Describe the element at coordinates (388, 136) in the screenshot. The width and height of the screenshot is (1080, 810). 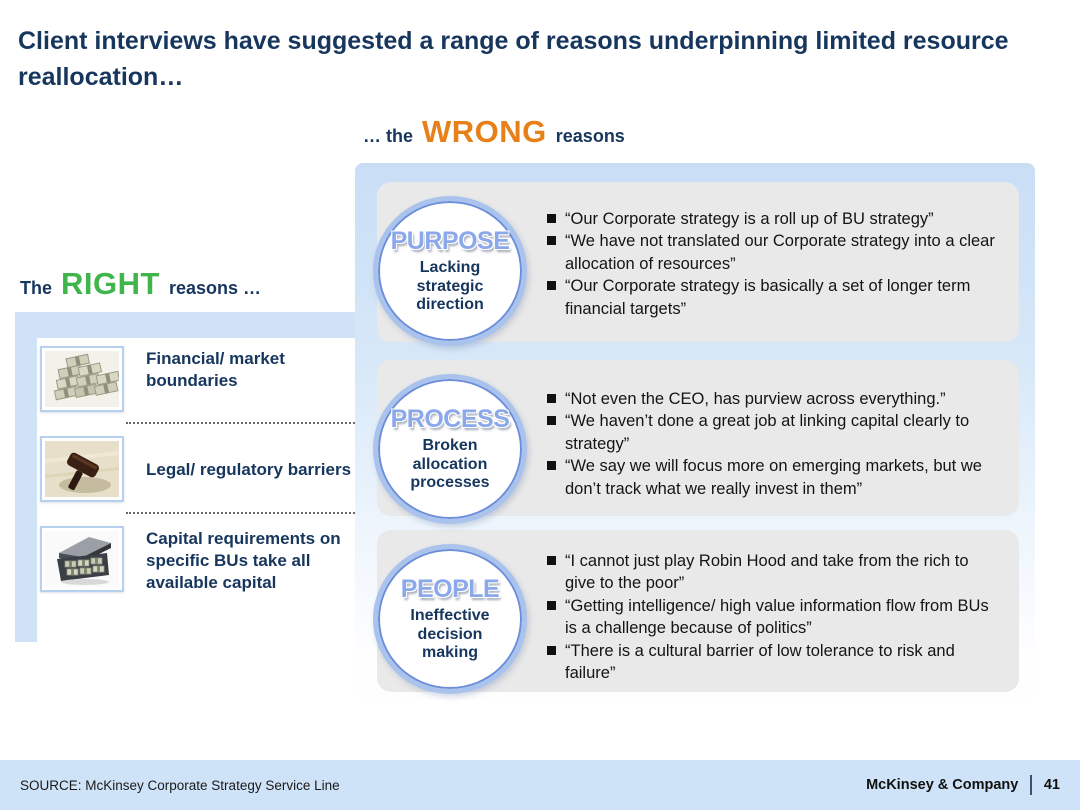
I see `wrong-header-prefix: … the` at that location.